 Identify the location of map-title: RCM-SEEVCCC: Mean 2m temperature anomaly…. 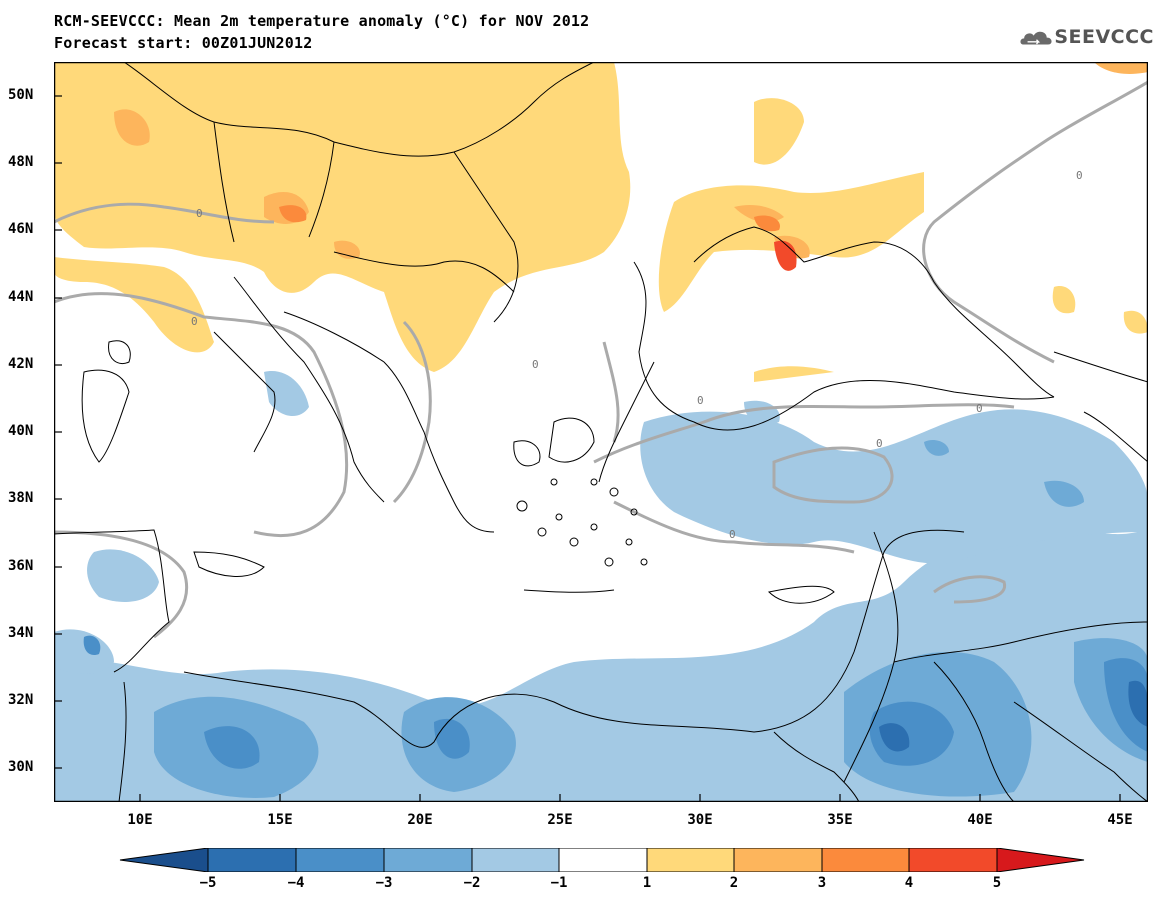
(322, 21).